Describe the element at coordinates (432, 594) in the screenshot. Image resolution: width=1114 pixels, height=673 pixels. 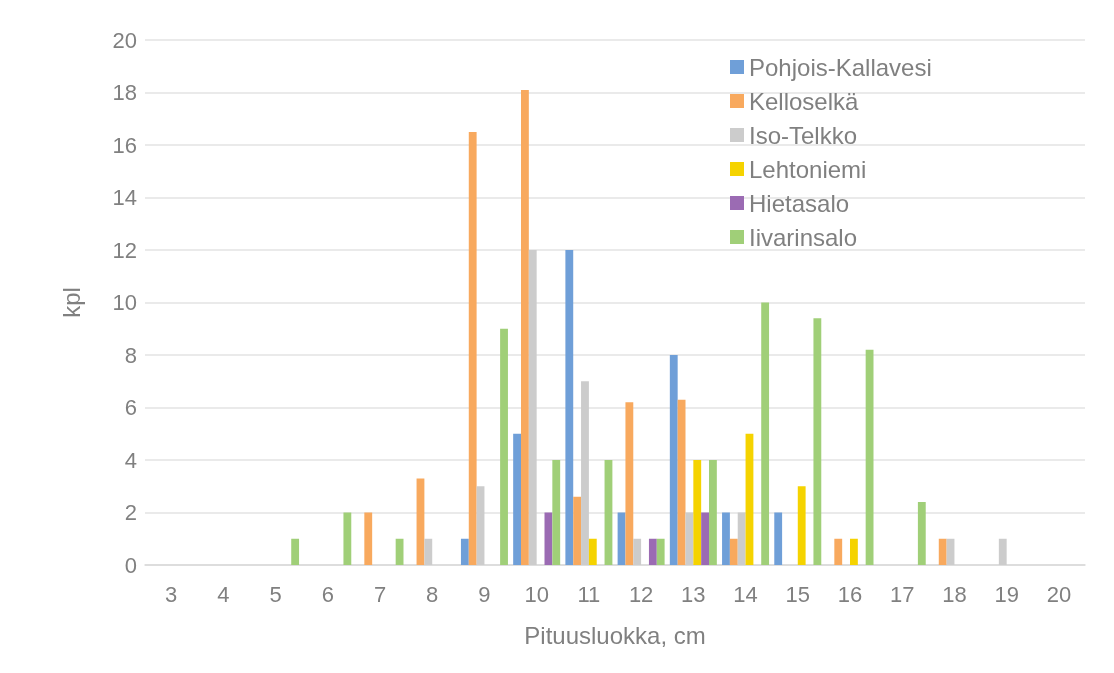
I see `x-tick-label: 8` at that location.